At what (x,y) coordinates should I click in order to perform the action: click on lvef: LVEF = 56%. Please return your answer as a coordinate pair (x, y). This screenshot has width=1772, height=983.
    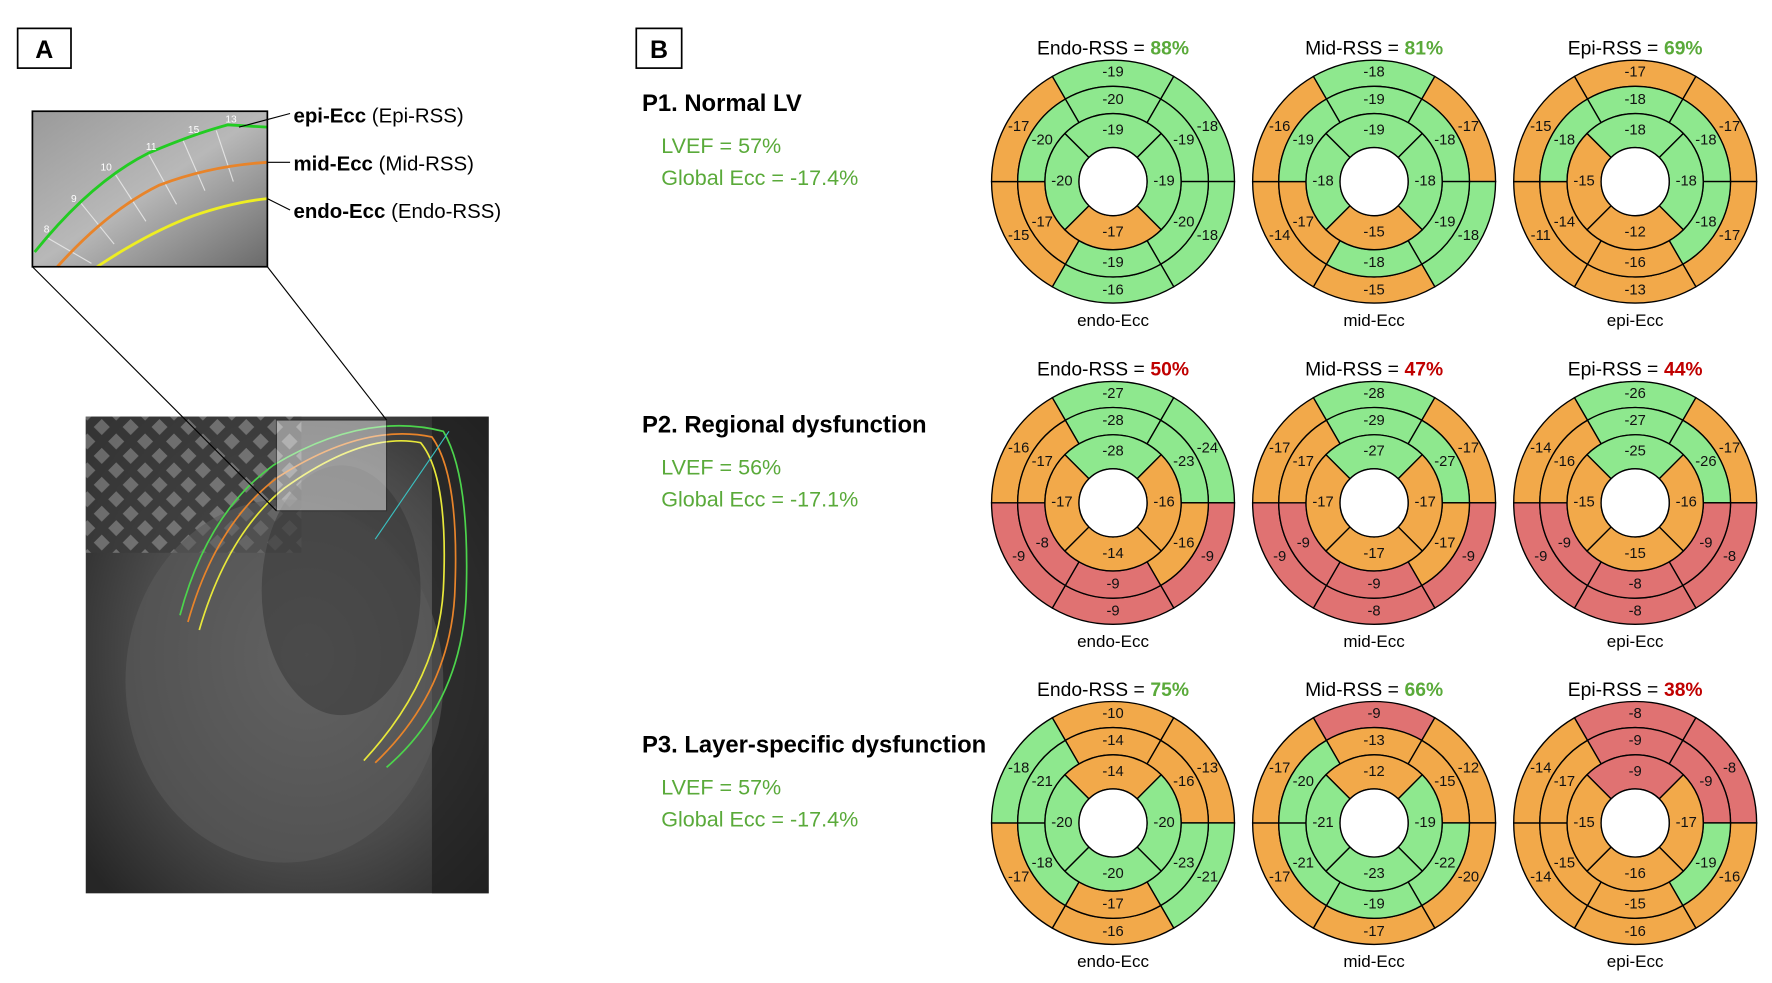
    Looking at the image, I should click on (721, 466).